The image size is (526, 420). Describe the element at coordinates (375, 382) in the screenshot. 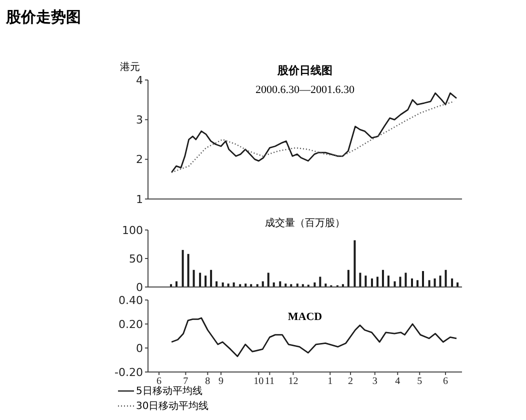

I see `x-tick-label: 3` at that location.